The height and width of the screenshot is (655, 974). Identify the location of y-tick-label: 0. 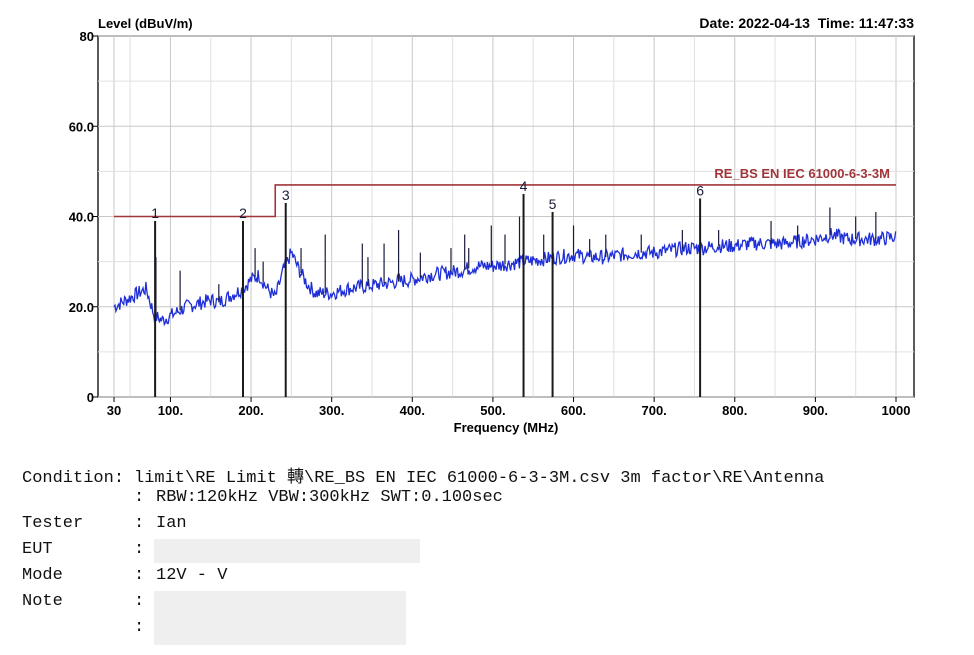
(90, 397).